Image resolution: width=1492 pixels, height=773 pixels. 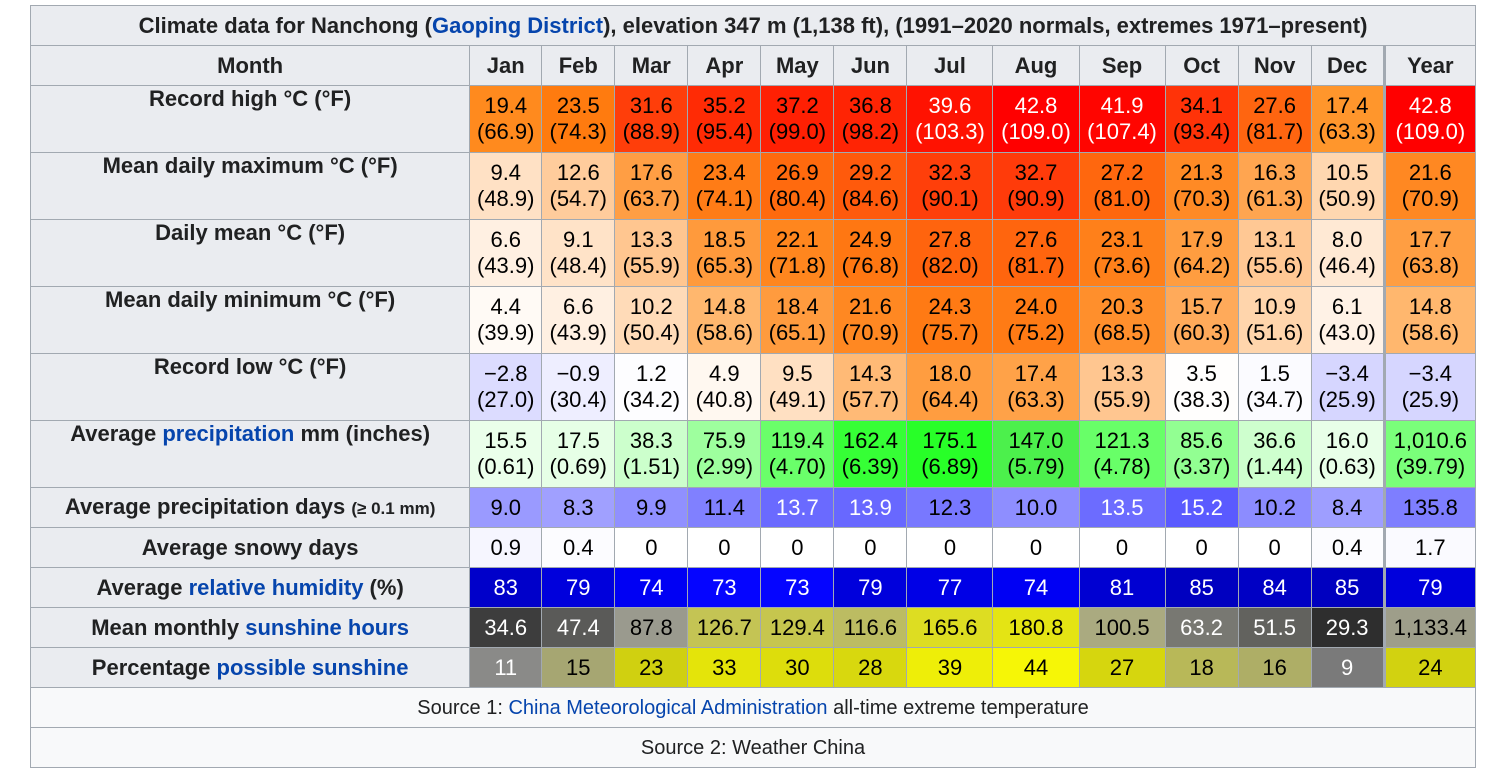 I want to click on cell-value-fahrenheit: (55.9), so click(x=1122, y=399).